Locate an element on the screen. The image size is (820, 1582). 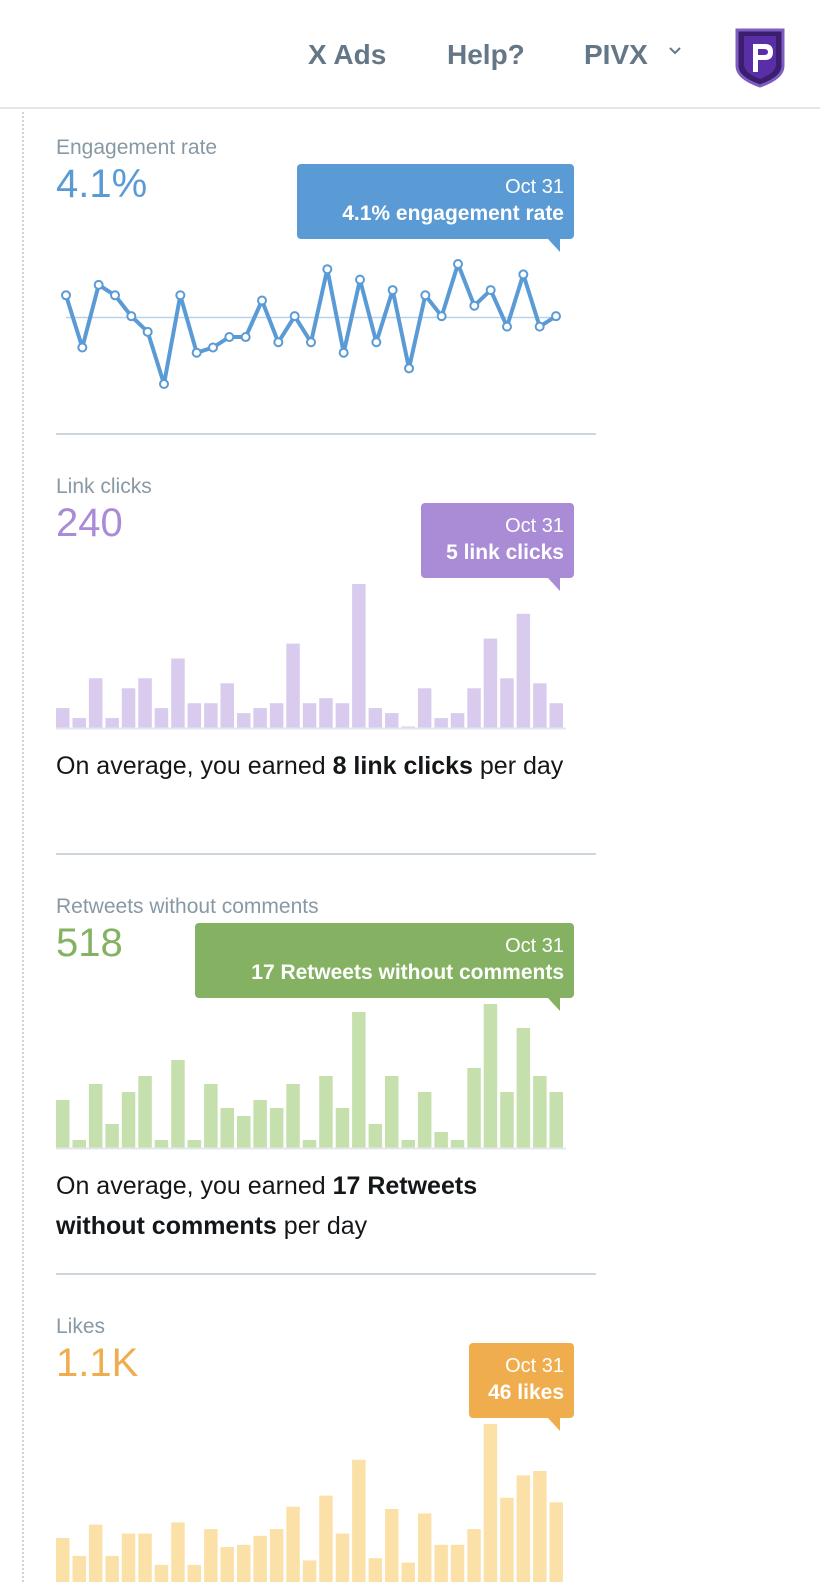
tooltip-value: 4.1% engagement rate is located at coordinates (453, 213).